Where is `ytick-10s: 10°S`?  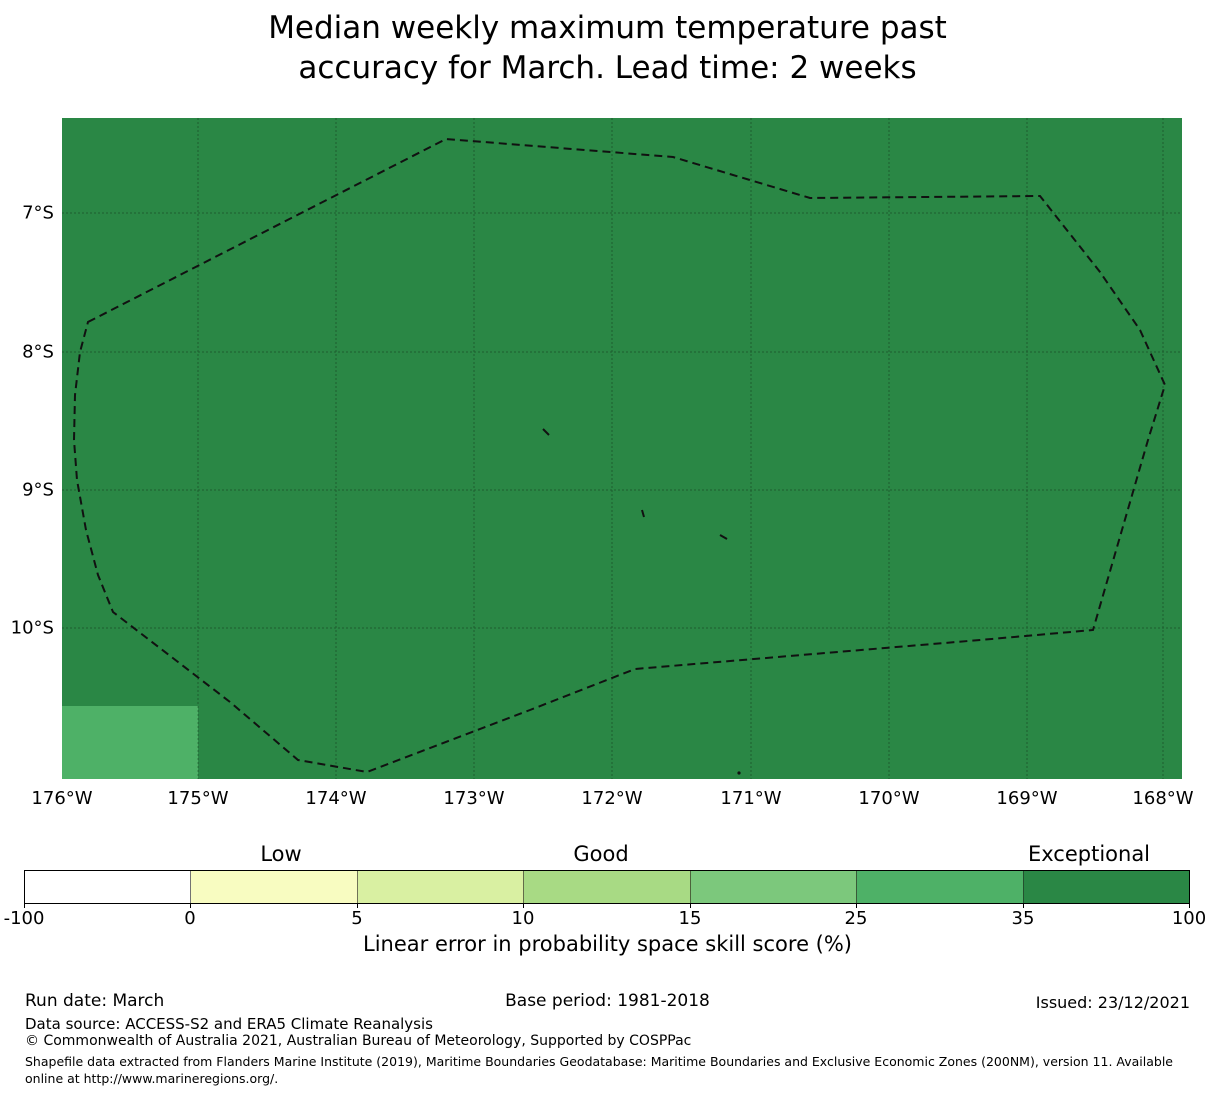
ytick-10s: 10°S is located at coordinates (32, 628).